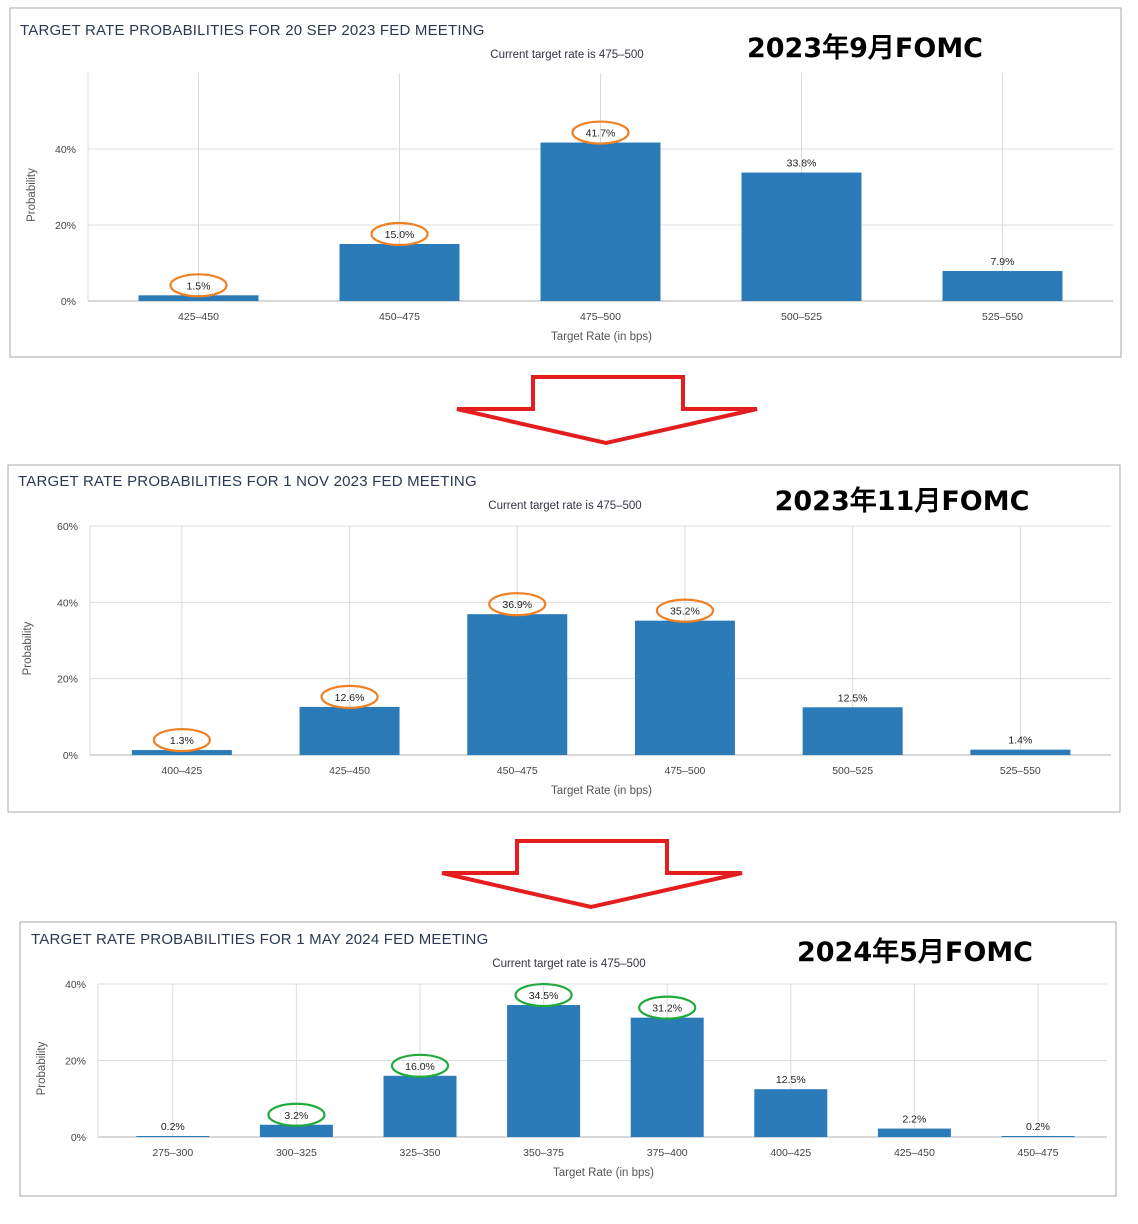  Describe the element at coordinates (543, 1153) in the screenshot. I see `x-tick-label: 350–375` at that location.